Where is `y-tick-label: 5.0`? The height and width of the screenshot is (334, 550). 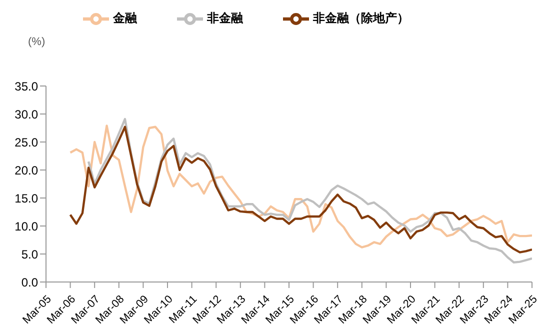 y-tick-label: 5.0 is located at coordinates (29, 254).